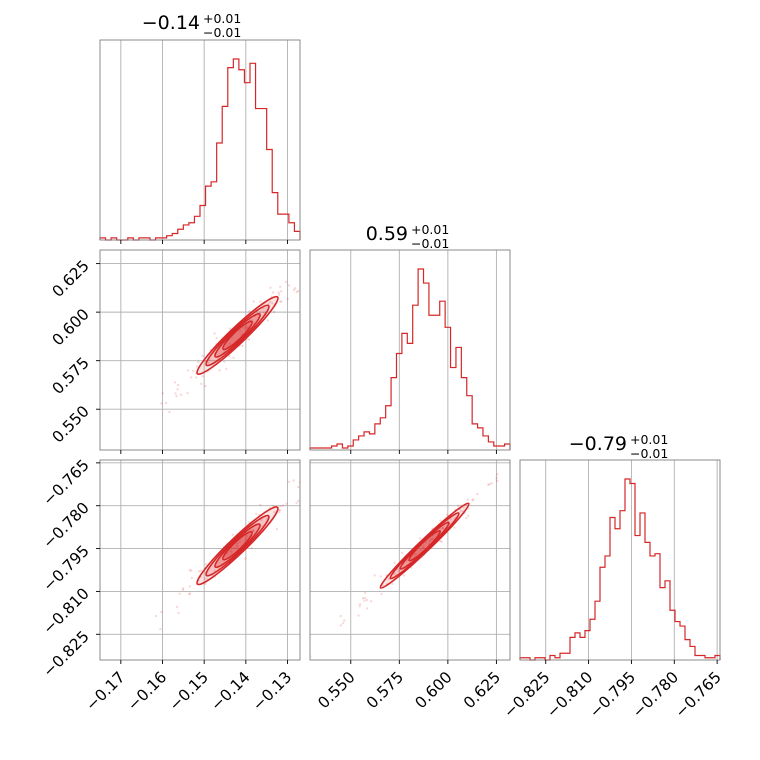  I want to click on ytick-label-param-2-0: −0.825, so click(66, 653).